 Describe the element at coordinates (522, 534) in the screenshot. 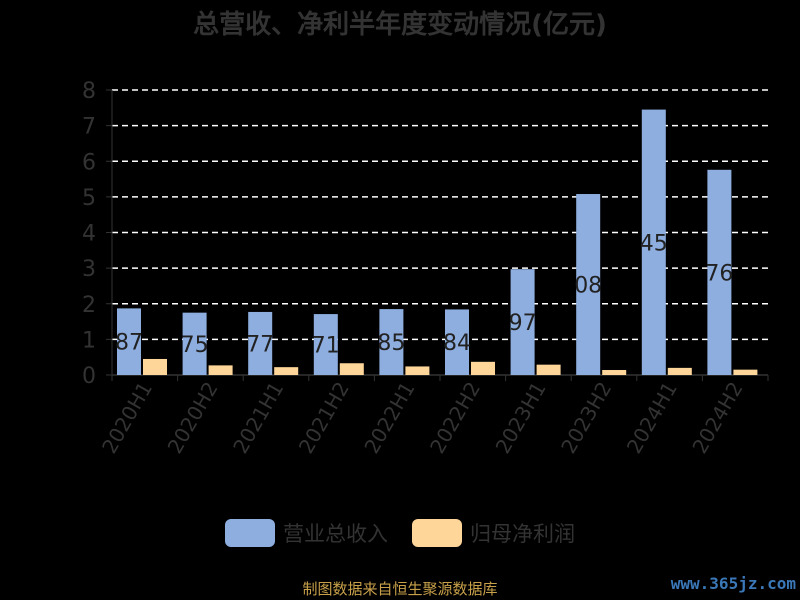

I see `legend-label-net-profit: 归母净利润` at that location.